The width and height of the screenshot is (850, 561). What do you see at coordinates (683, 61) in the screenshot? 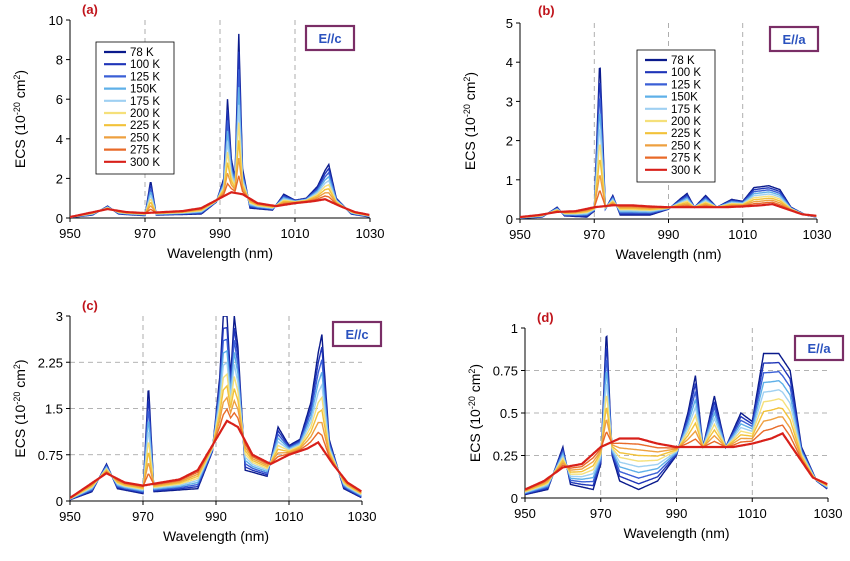
I see `legend-label: 78 K` at bounding box center [683, 61].